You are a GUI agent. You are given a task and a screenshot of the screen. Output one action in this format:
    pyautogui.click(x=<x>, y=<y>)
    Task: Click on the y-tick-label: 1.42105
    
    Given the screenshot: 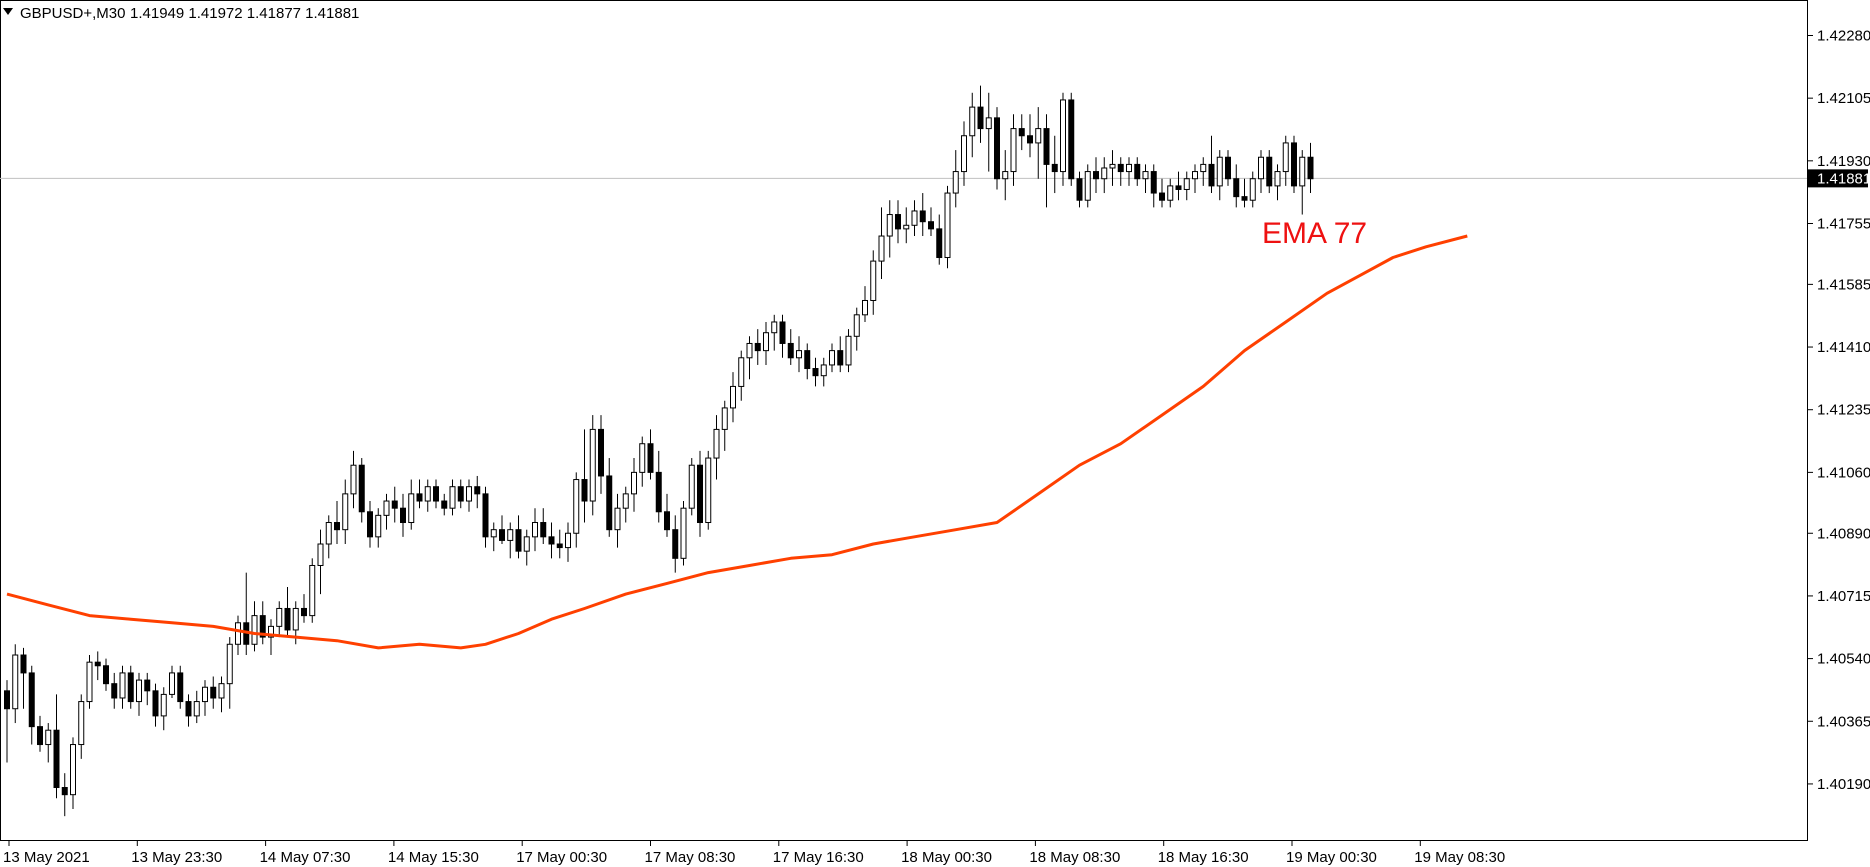 What is the action you would take?
    pyautogui.click(x=1843, y=98)
    